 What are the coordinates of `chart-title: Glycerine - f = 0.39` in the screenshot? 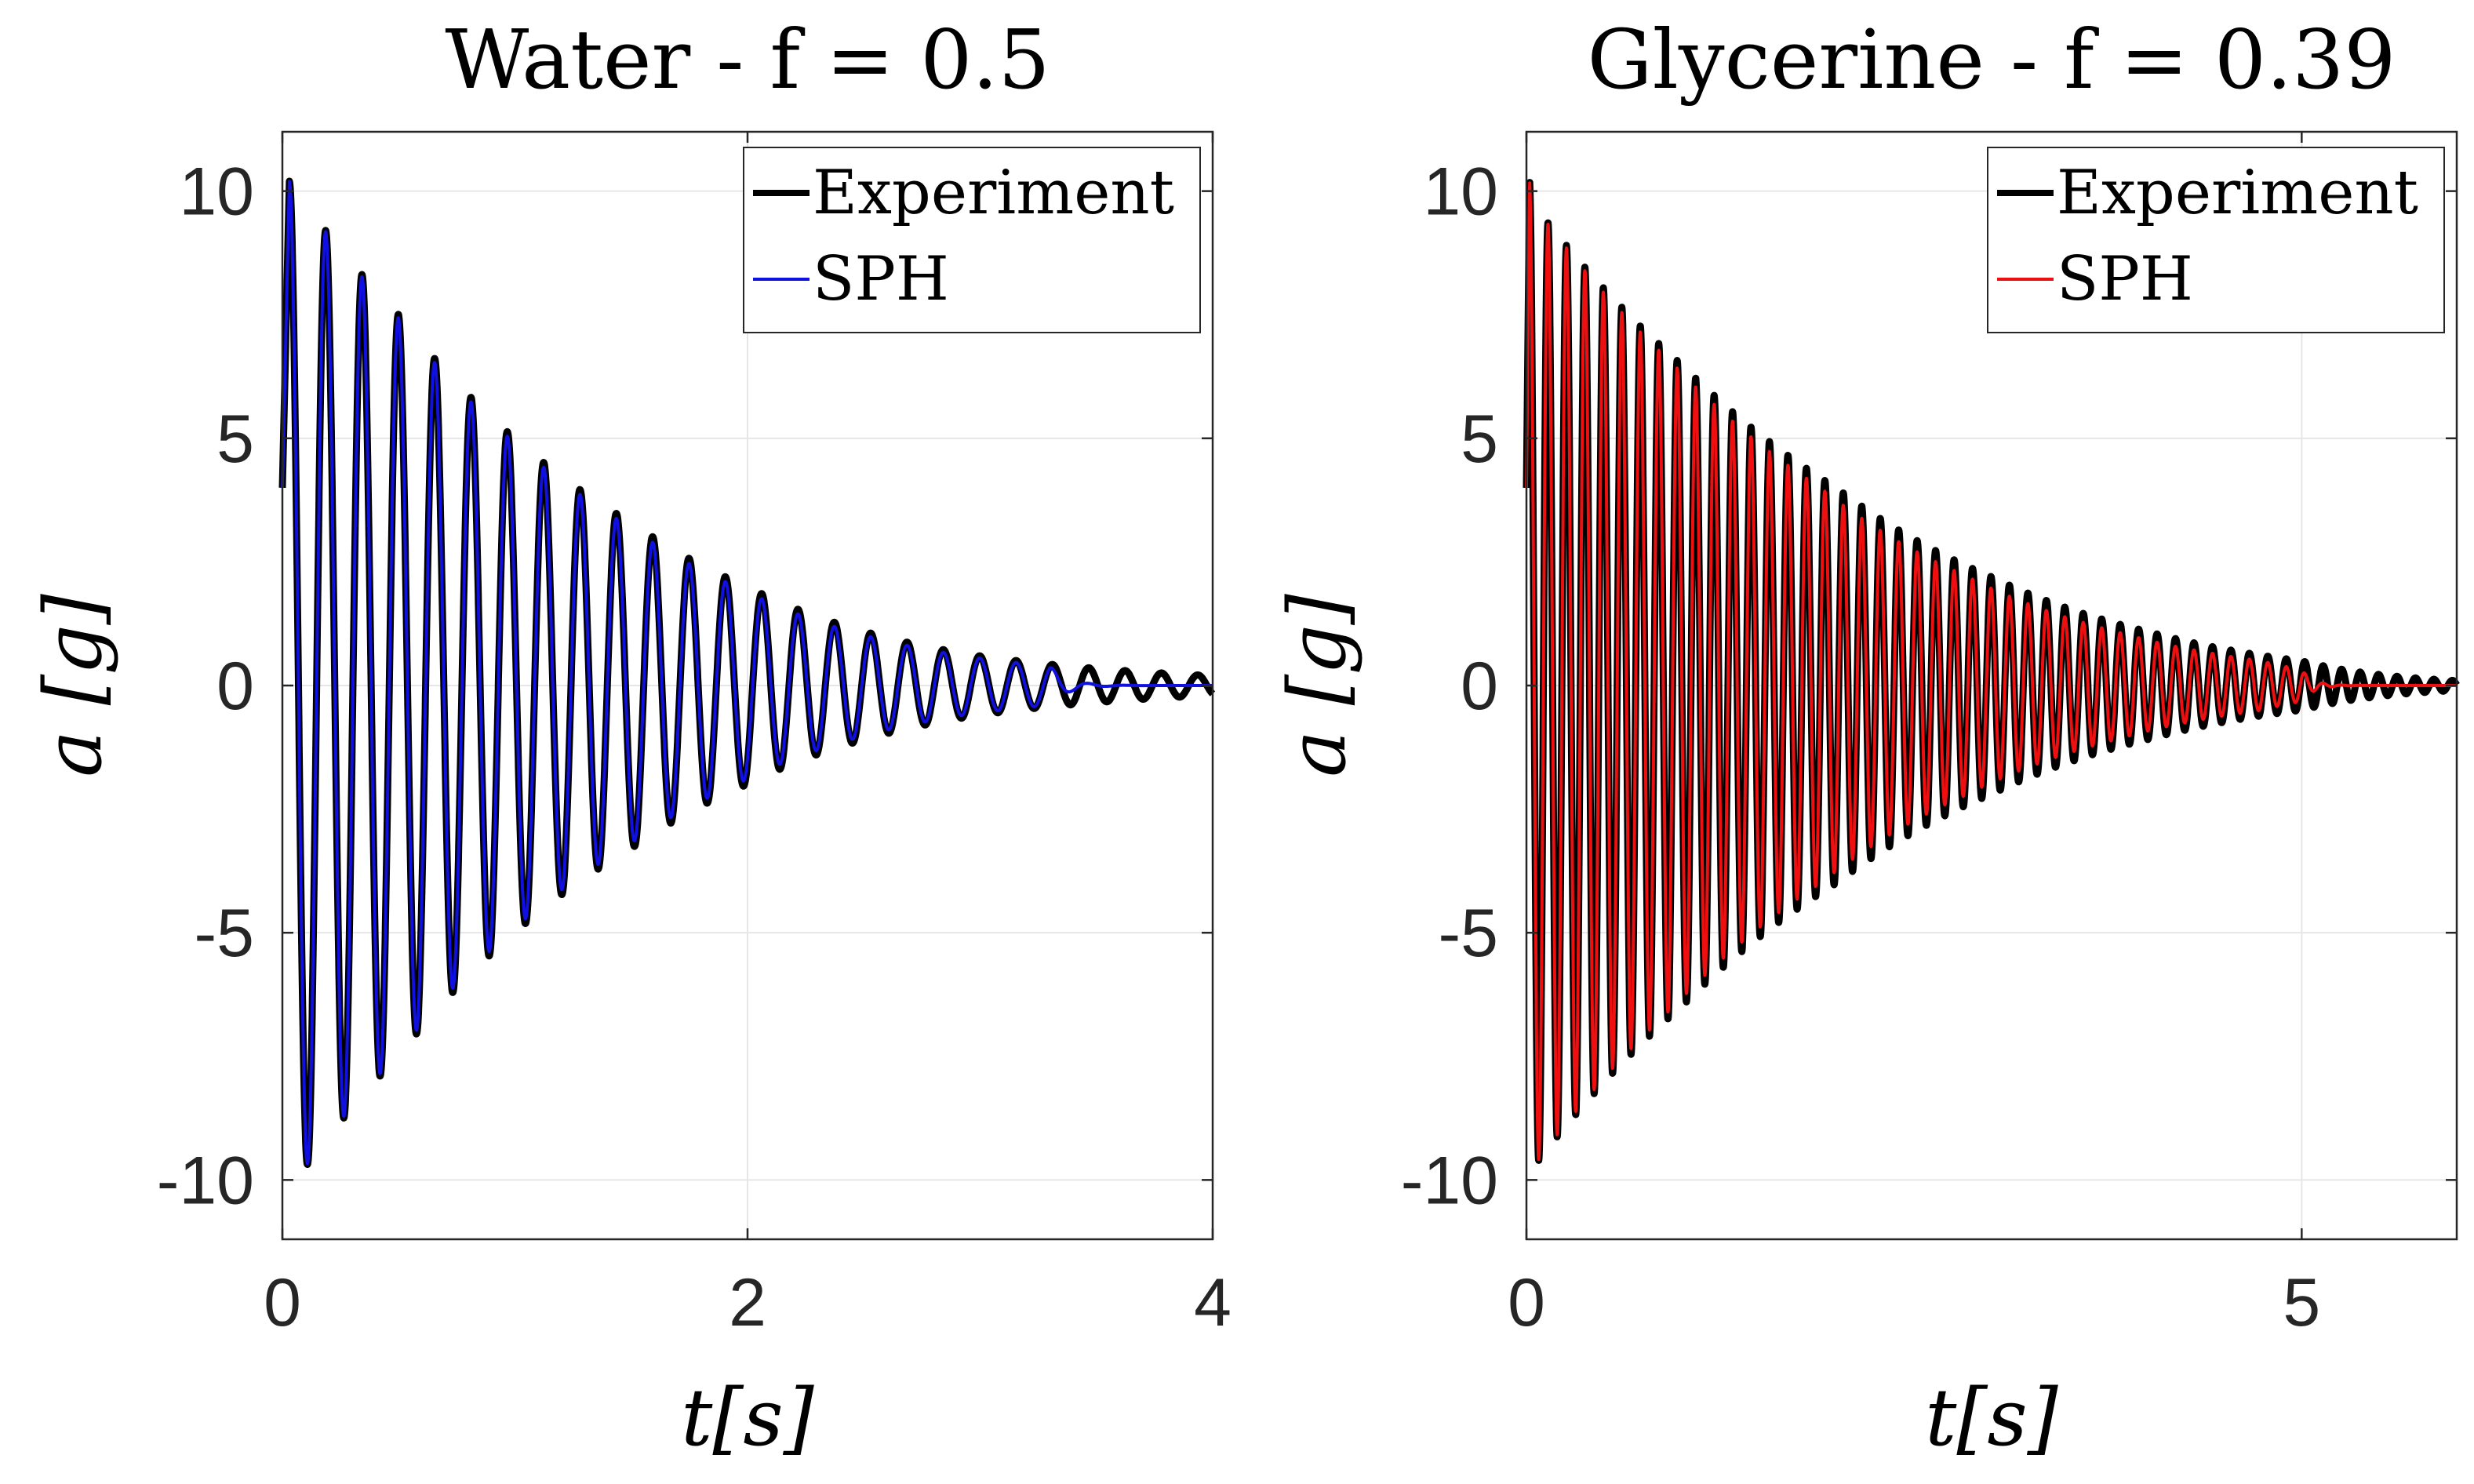 It's located at (1992, 59).